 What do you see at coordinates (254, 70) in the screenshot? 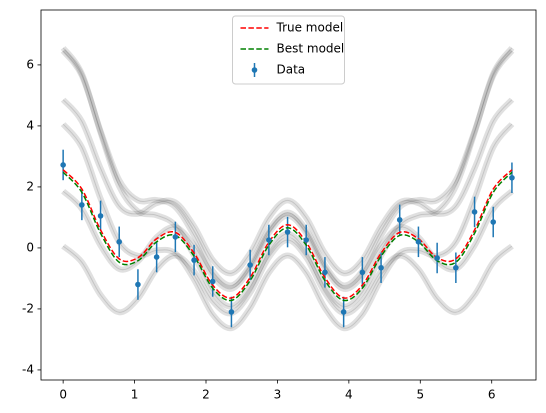
I see `legend-swatch` at bounding box center [254, 70].